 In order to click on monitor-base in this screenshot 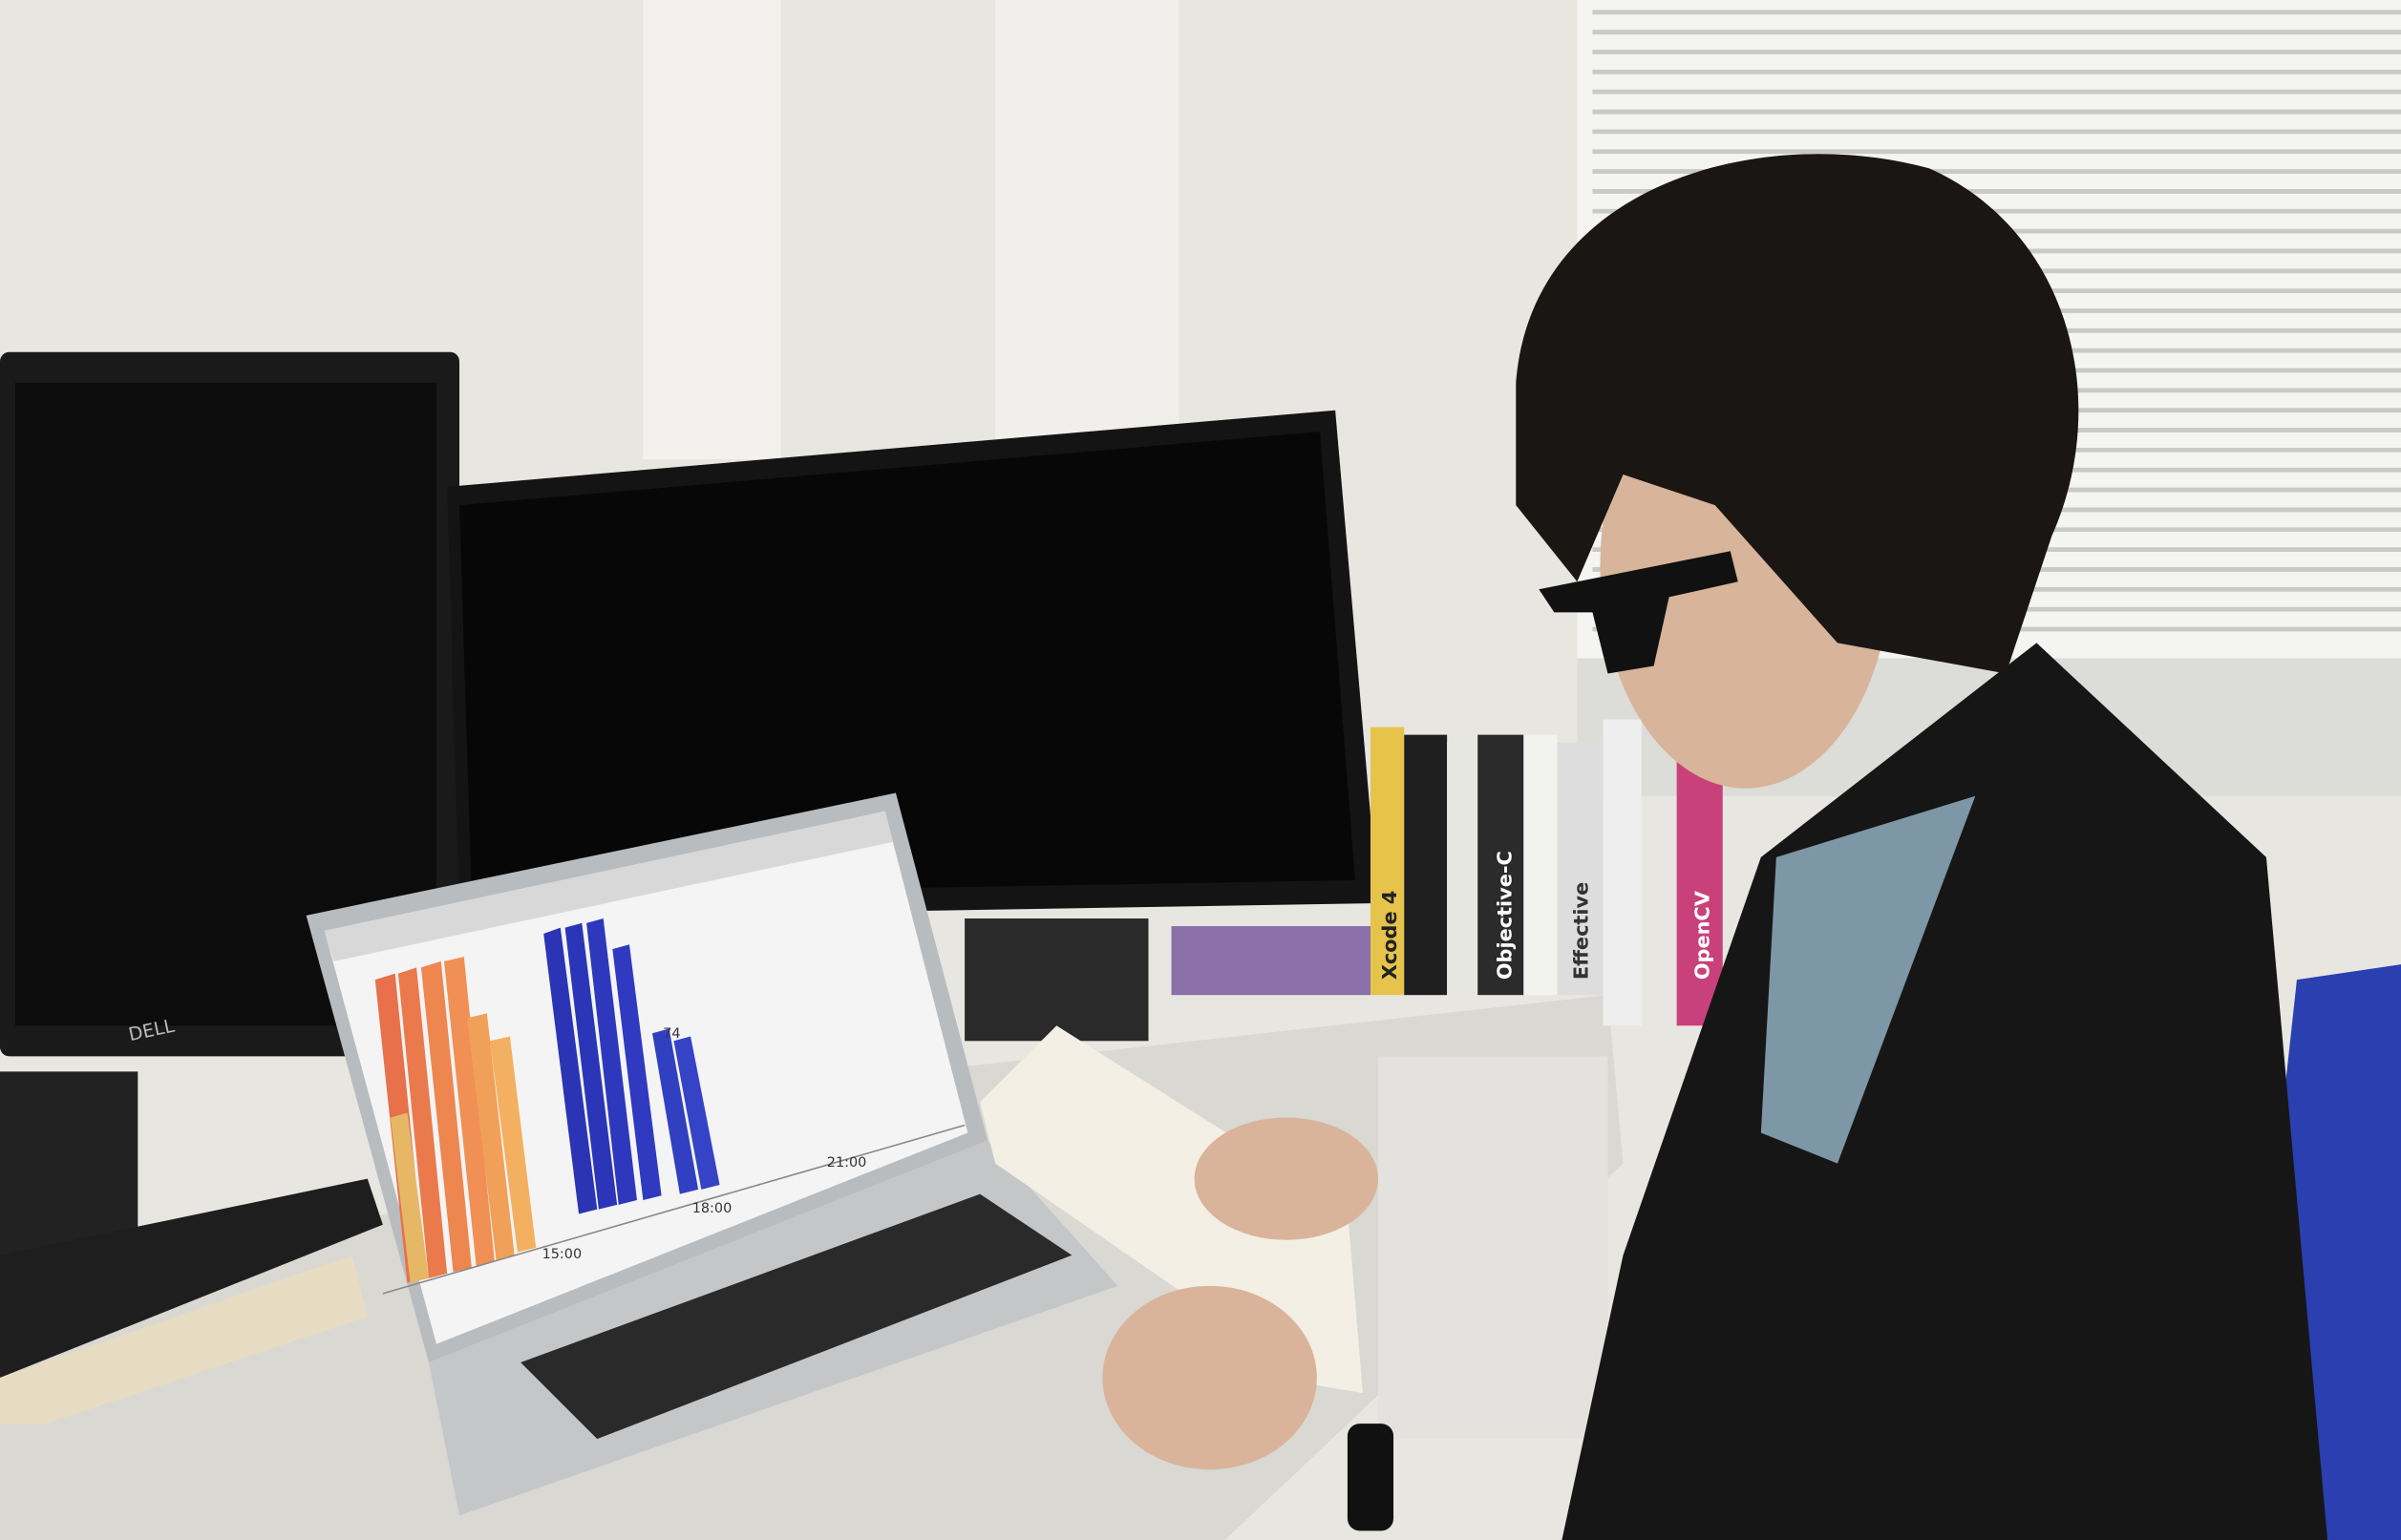, I will do `click(191, 1278)`.